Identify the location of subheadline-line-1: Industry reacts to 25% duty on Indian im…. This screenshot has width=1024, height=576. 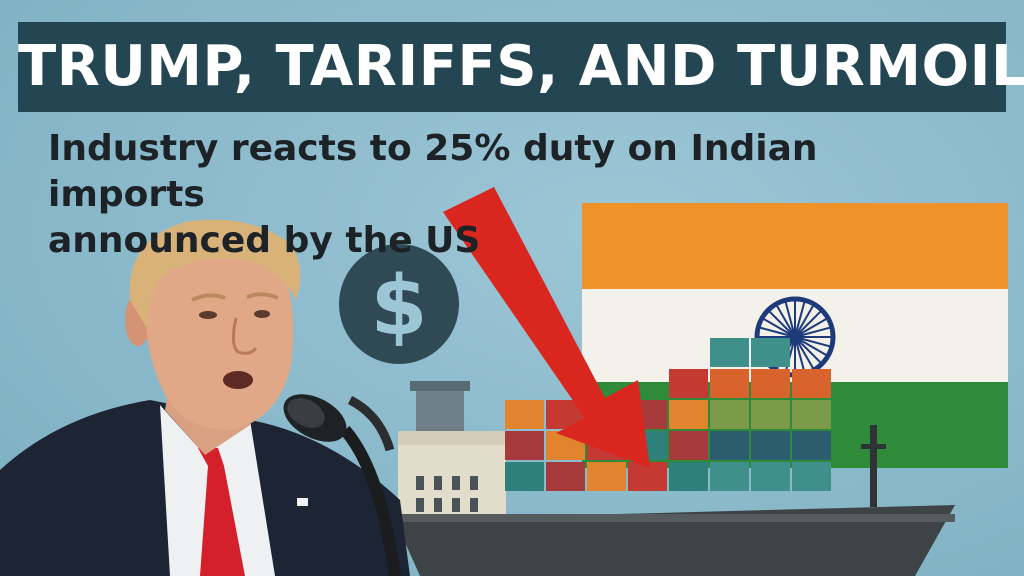
(433, 171).